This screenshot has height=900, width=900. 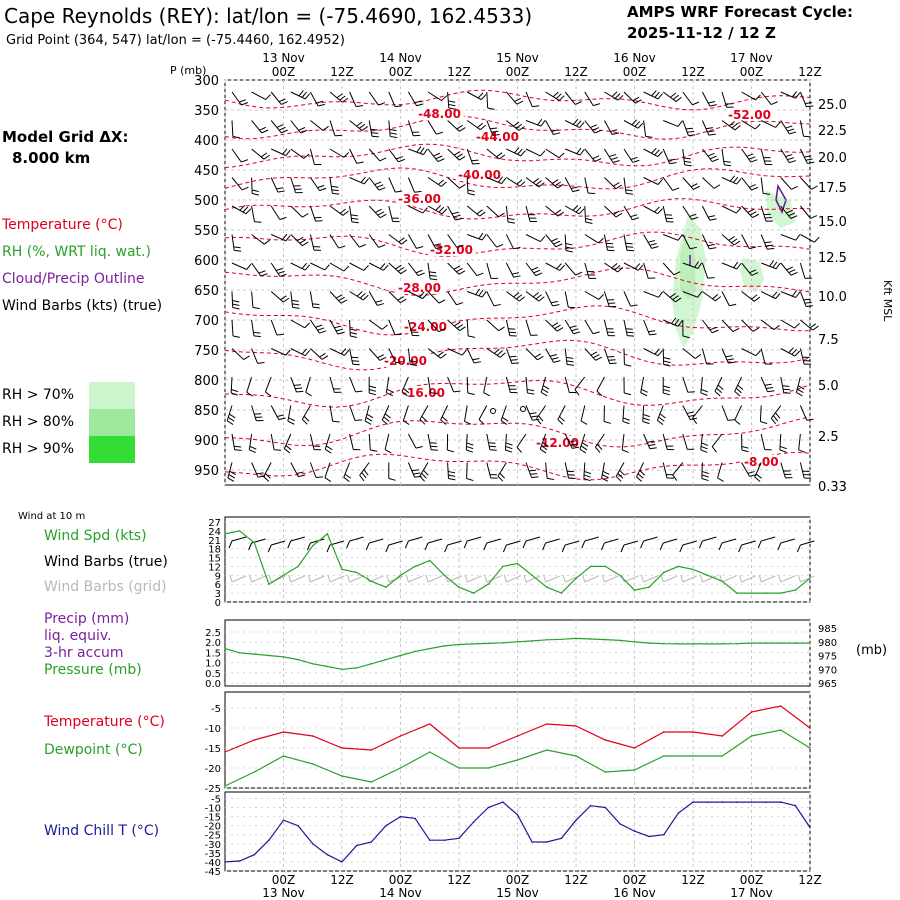 I want to click on calm-marker, so click(x=523, y=409).